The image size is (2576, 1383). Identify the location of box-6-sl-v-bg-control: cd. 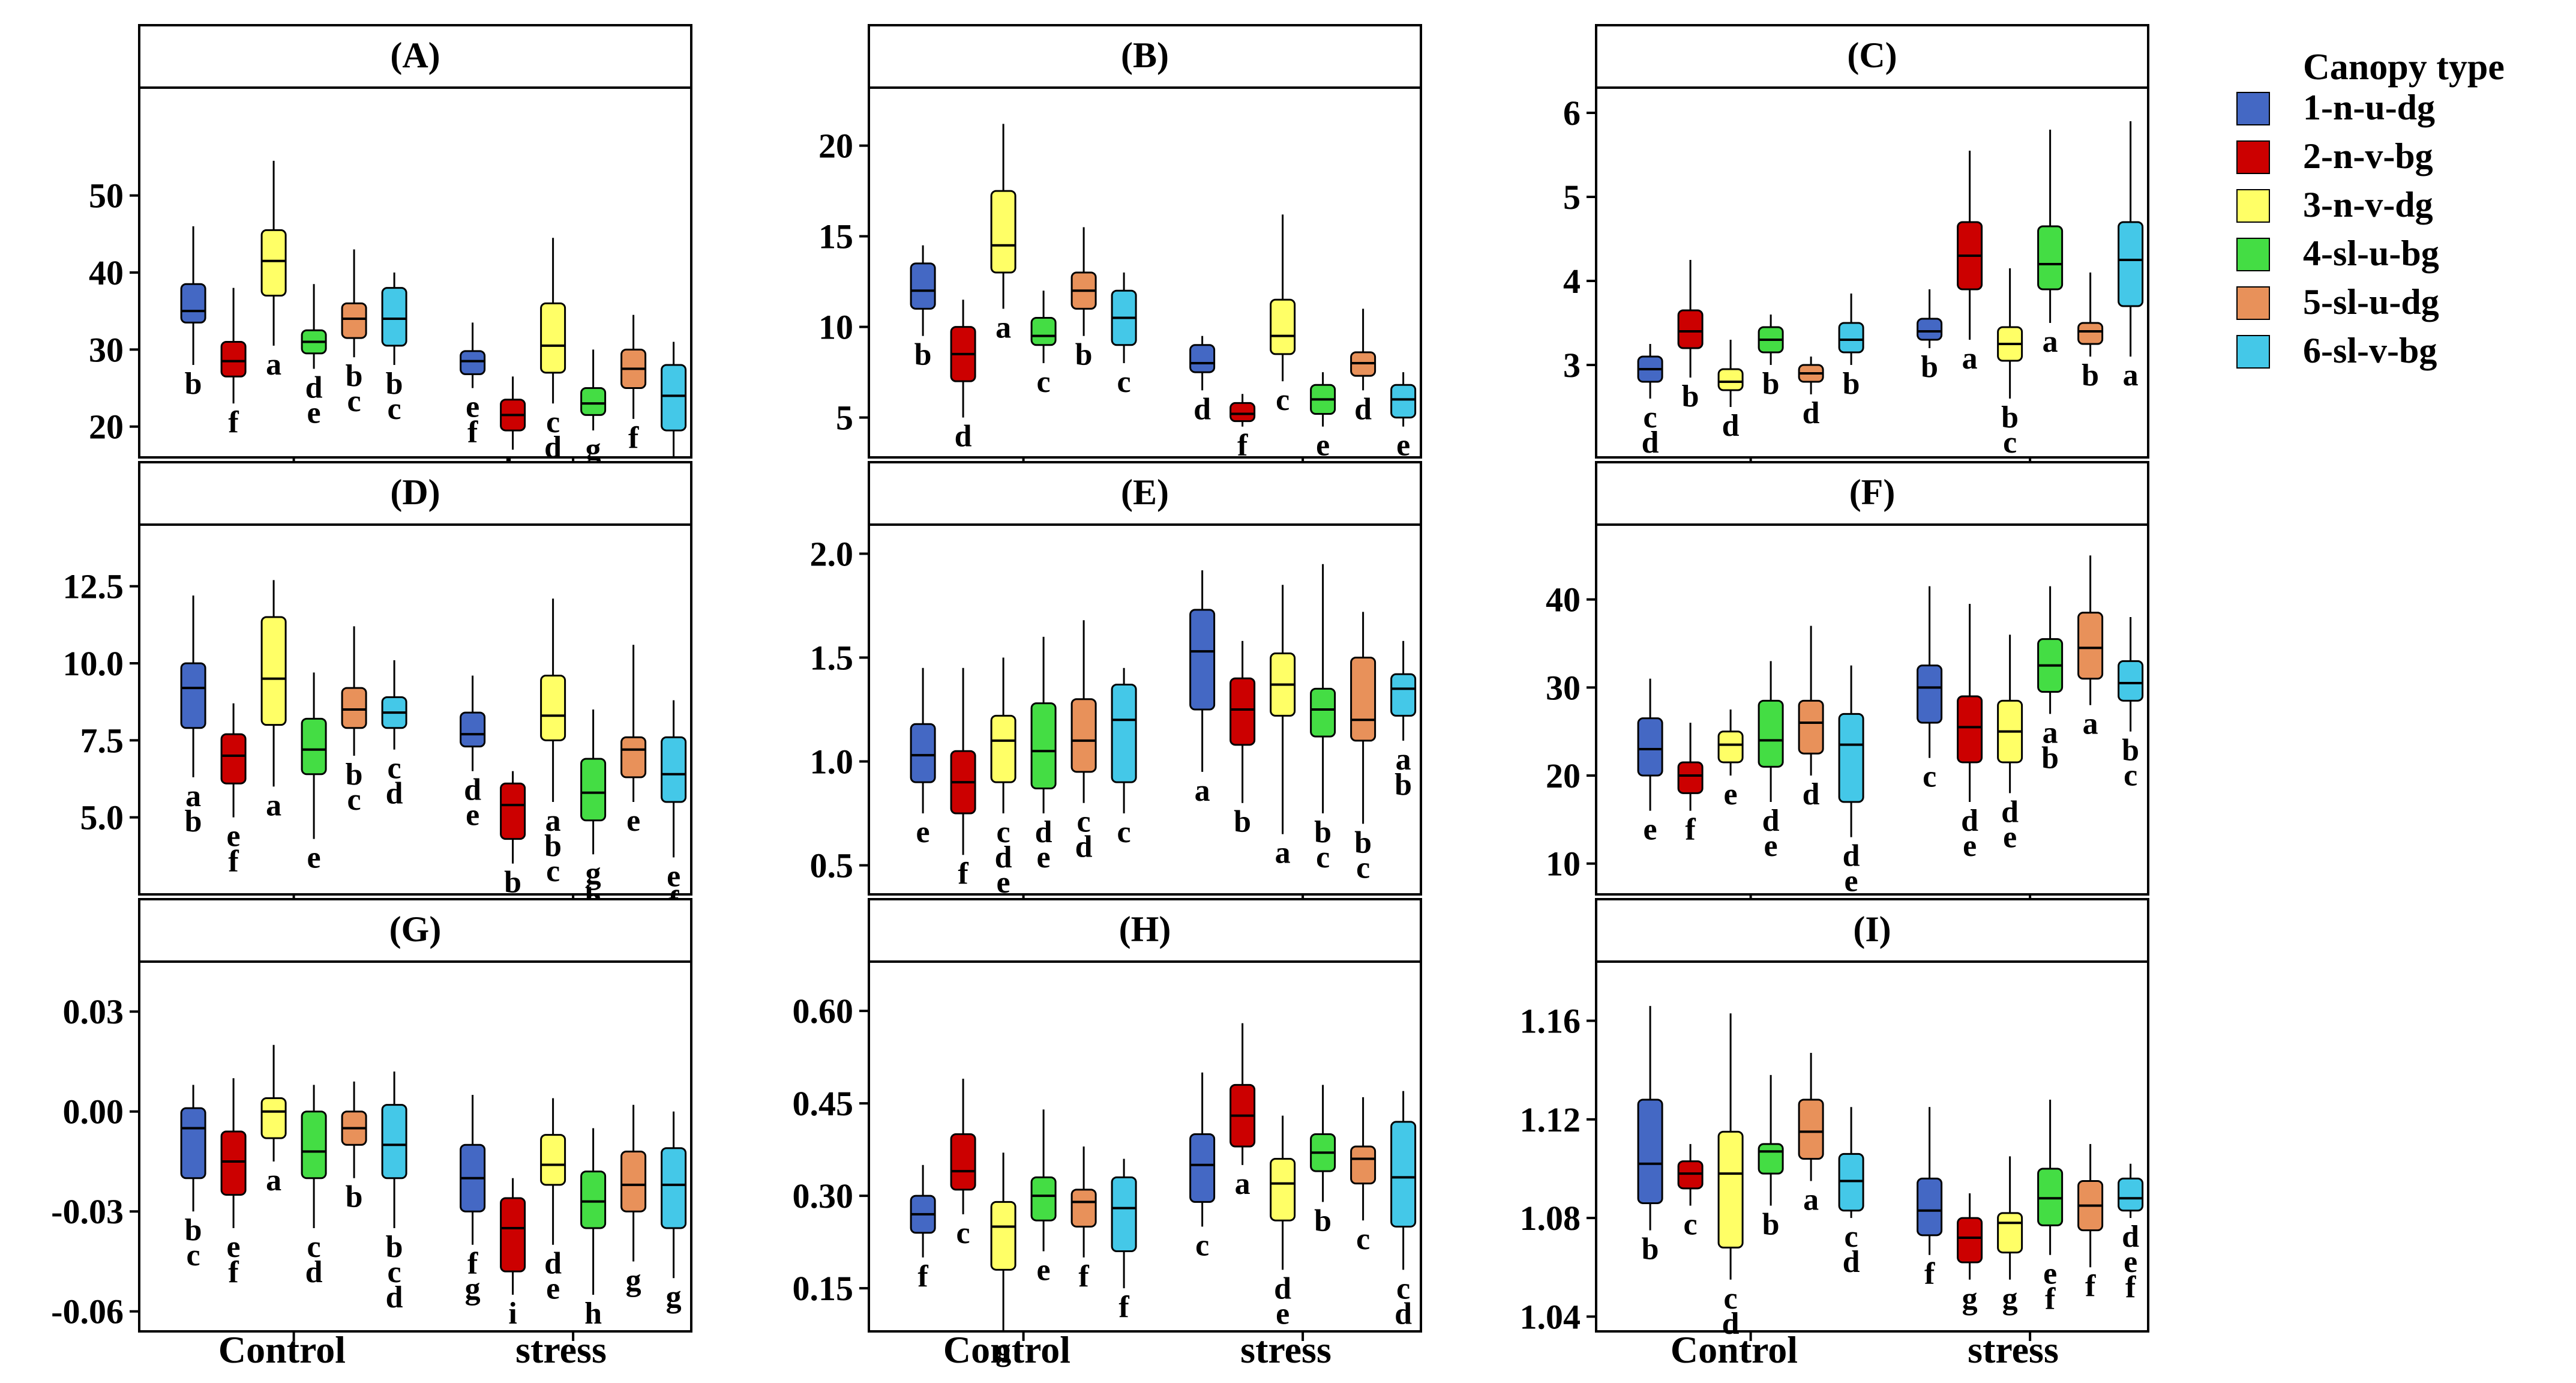
(394, 735).